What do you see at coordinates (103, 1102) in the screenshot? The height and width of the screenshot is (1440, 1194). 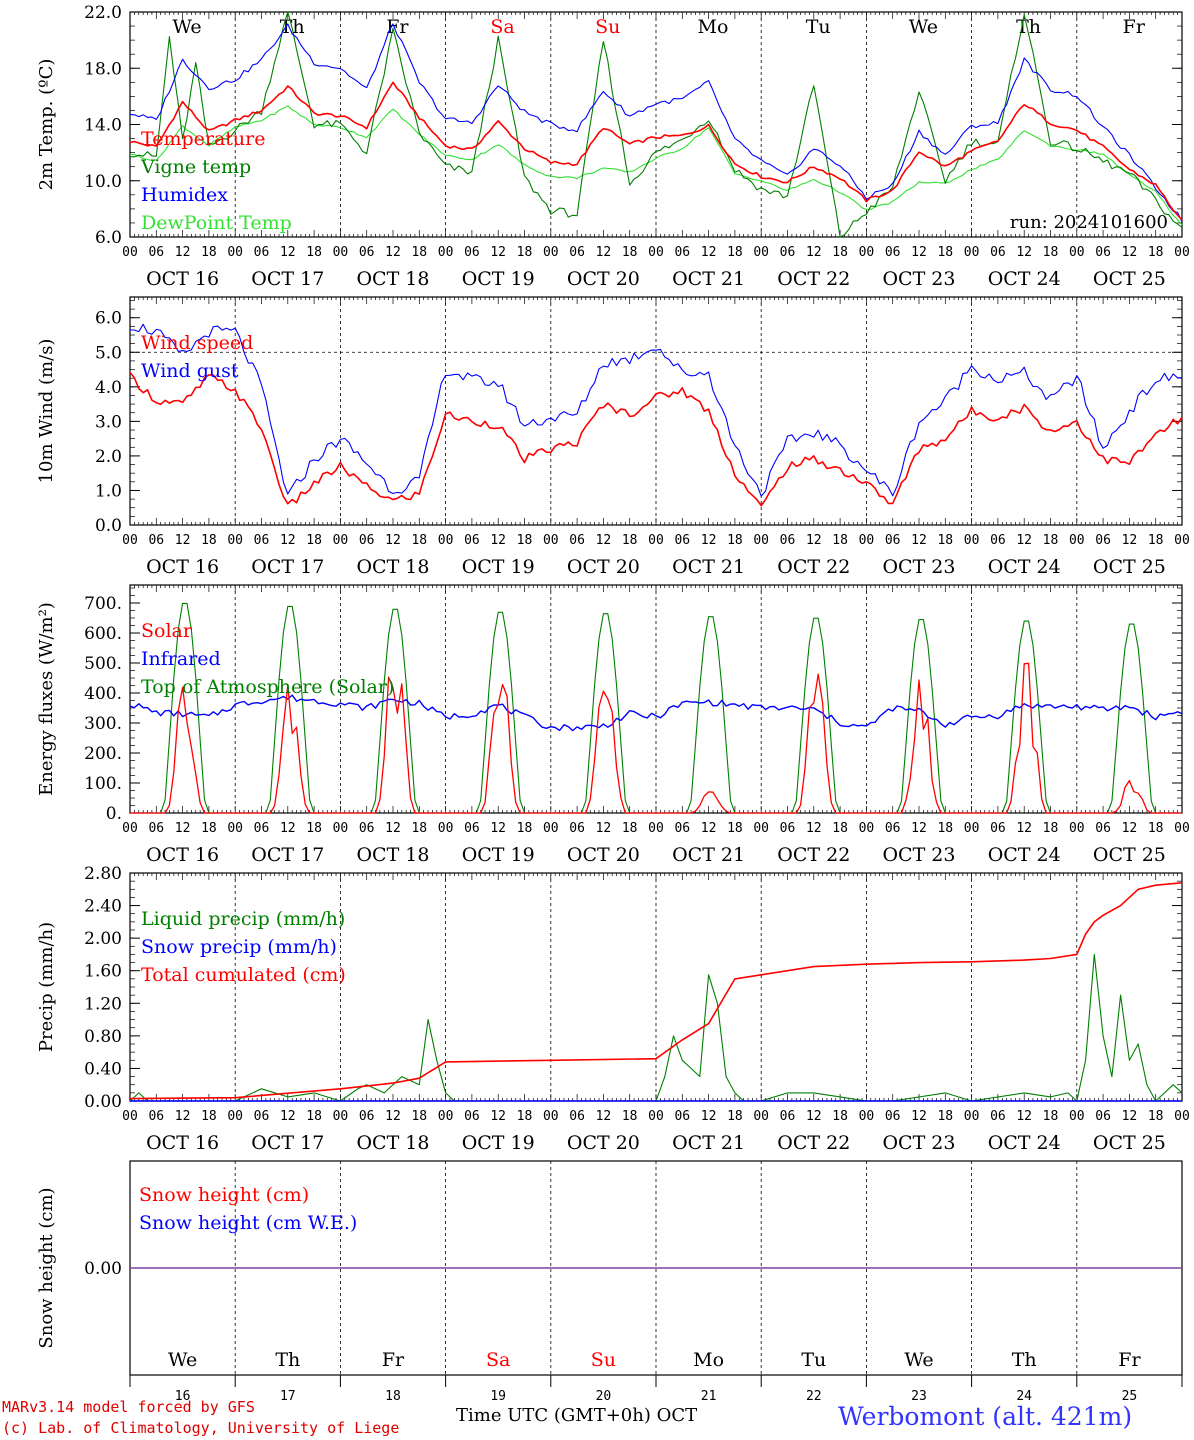 I see `y-tick-label: 0.00` at bounding box center [103, 1102].